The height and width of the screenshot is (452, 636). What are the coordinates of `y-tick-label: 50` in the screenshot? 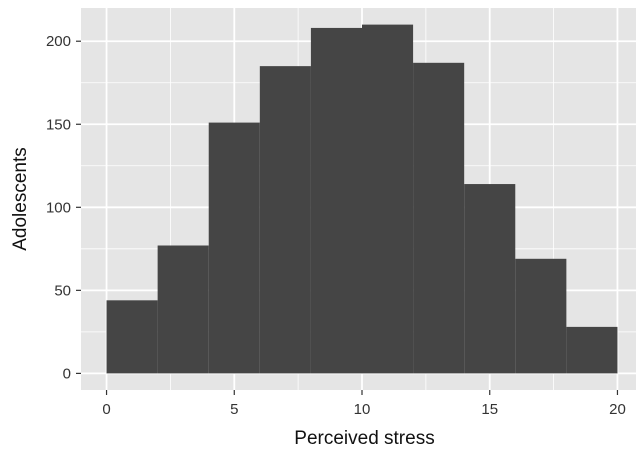 It's located at (62, 290).